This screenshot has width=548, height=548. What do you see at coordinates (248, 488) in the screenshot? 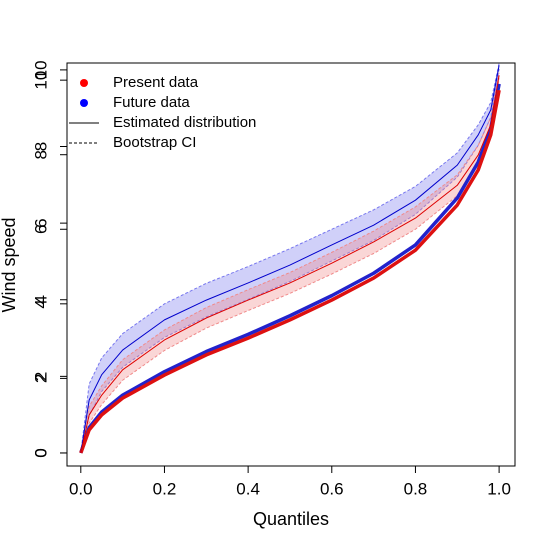
I see `x-tick-label: 0.4` at bounding box center [248, 488].